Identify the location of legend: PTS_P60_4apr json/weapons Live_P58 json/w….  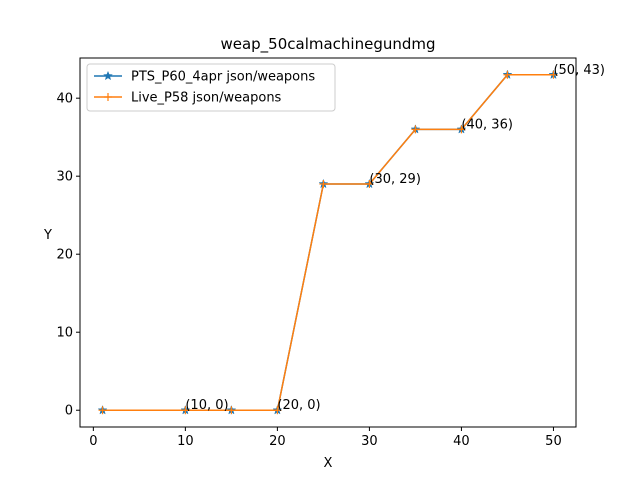
(211, 87).